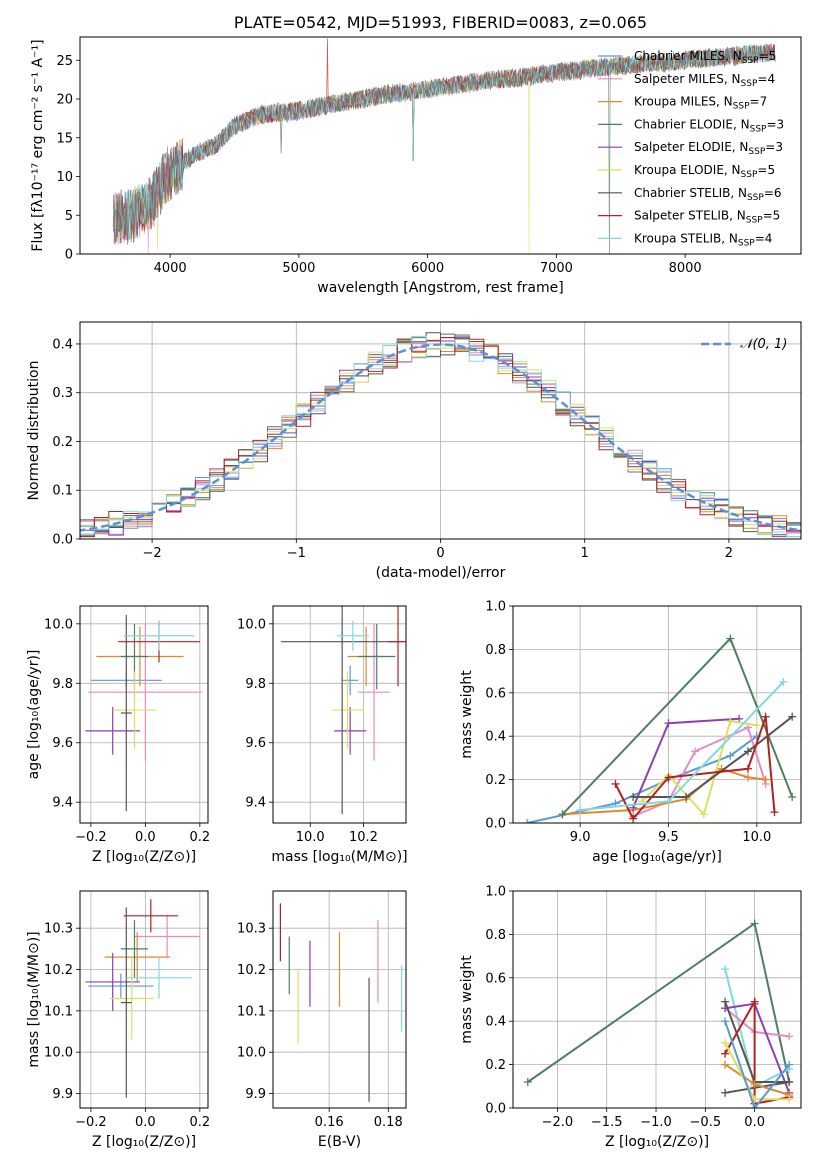 The height and width of the screenshot is (1170, 819). What do you see at coordinates (34, 715) in the screenshot?
I see `y-axis-label: age [log₁₀(age/yr)]` at bounding box center [34, 715].